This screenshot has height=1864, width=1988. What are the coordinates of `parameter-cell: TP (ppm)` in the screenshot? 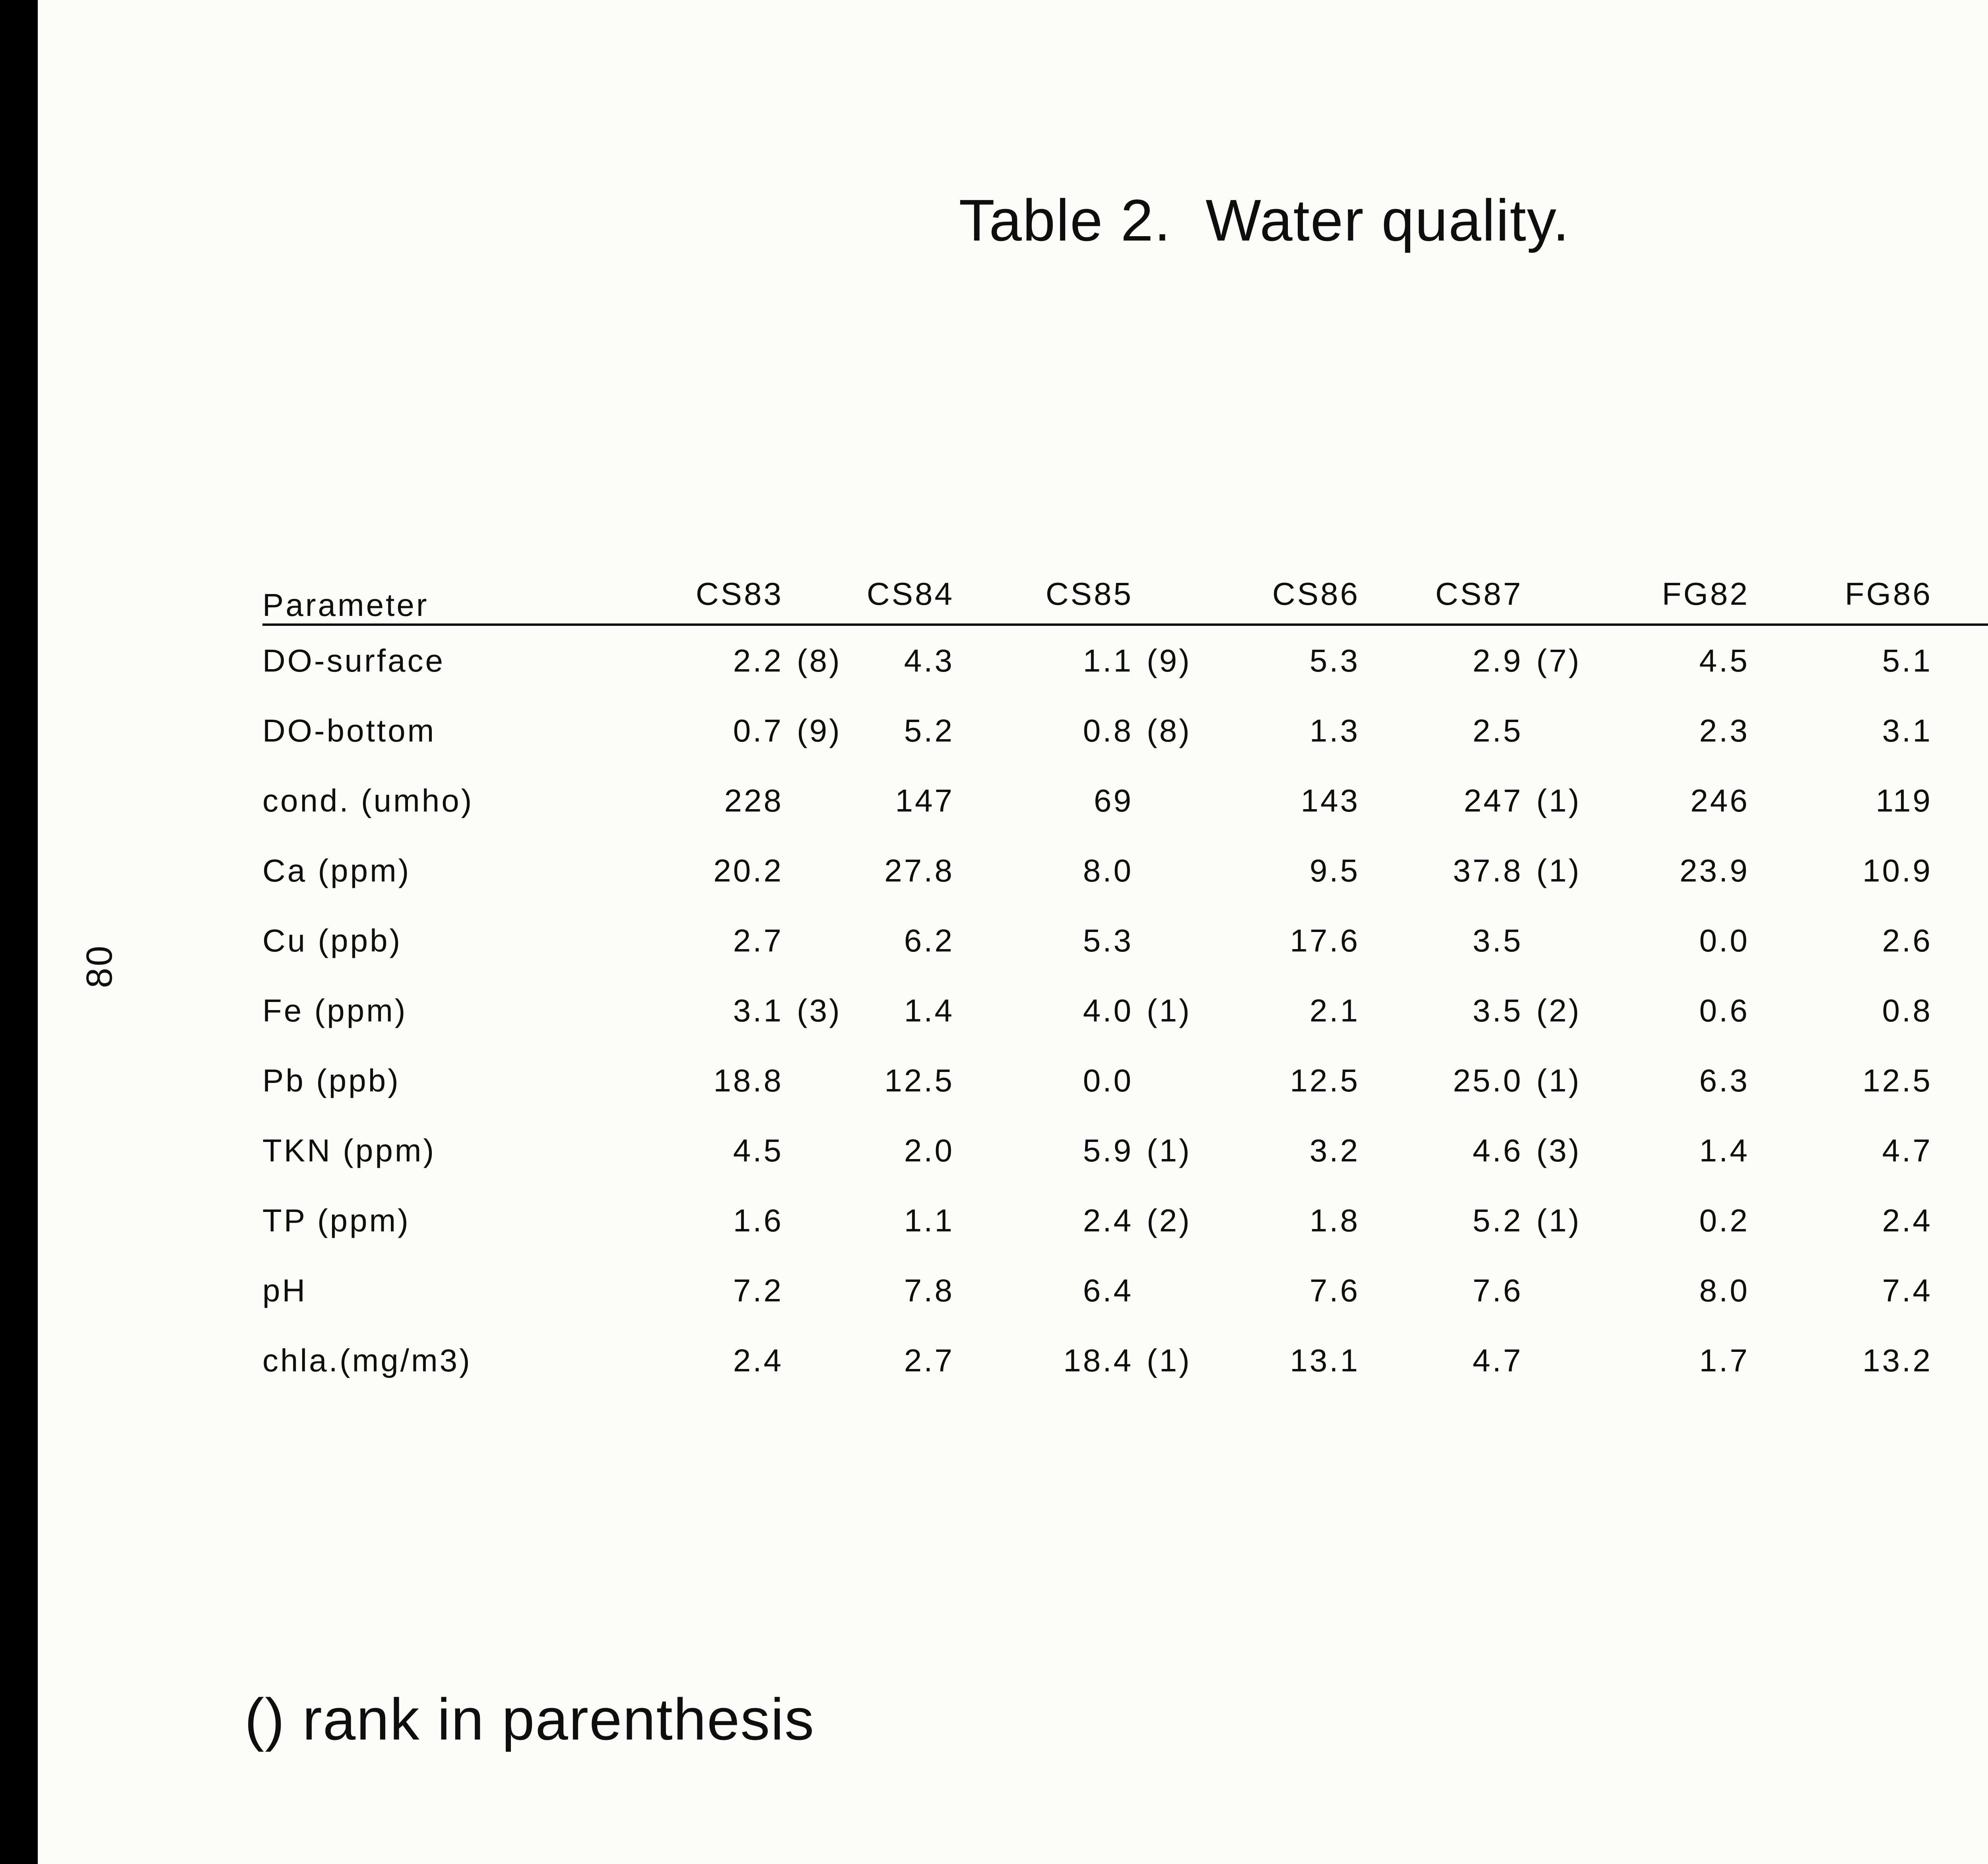 It's located at (336, 1220).